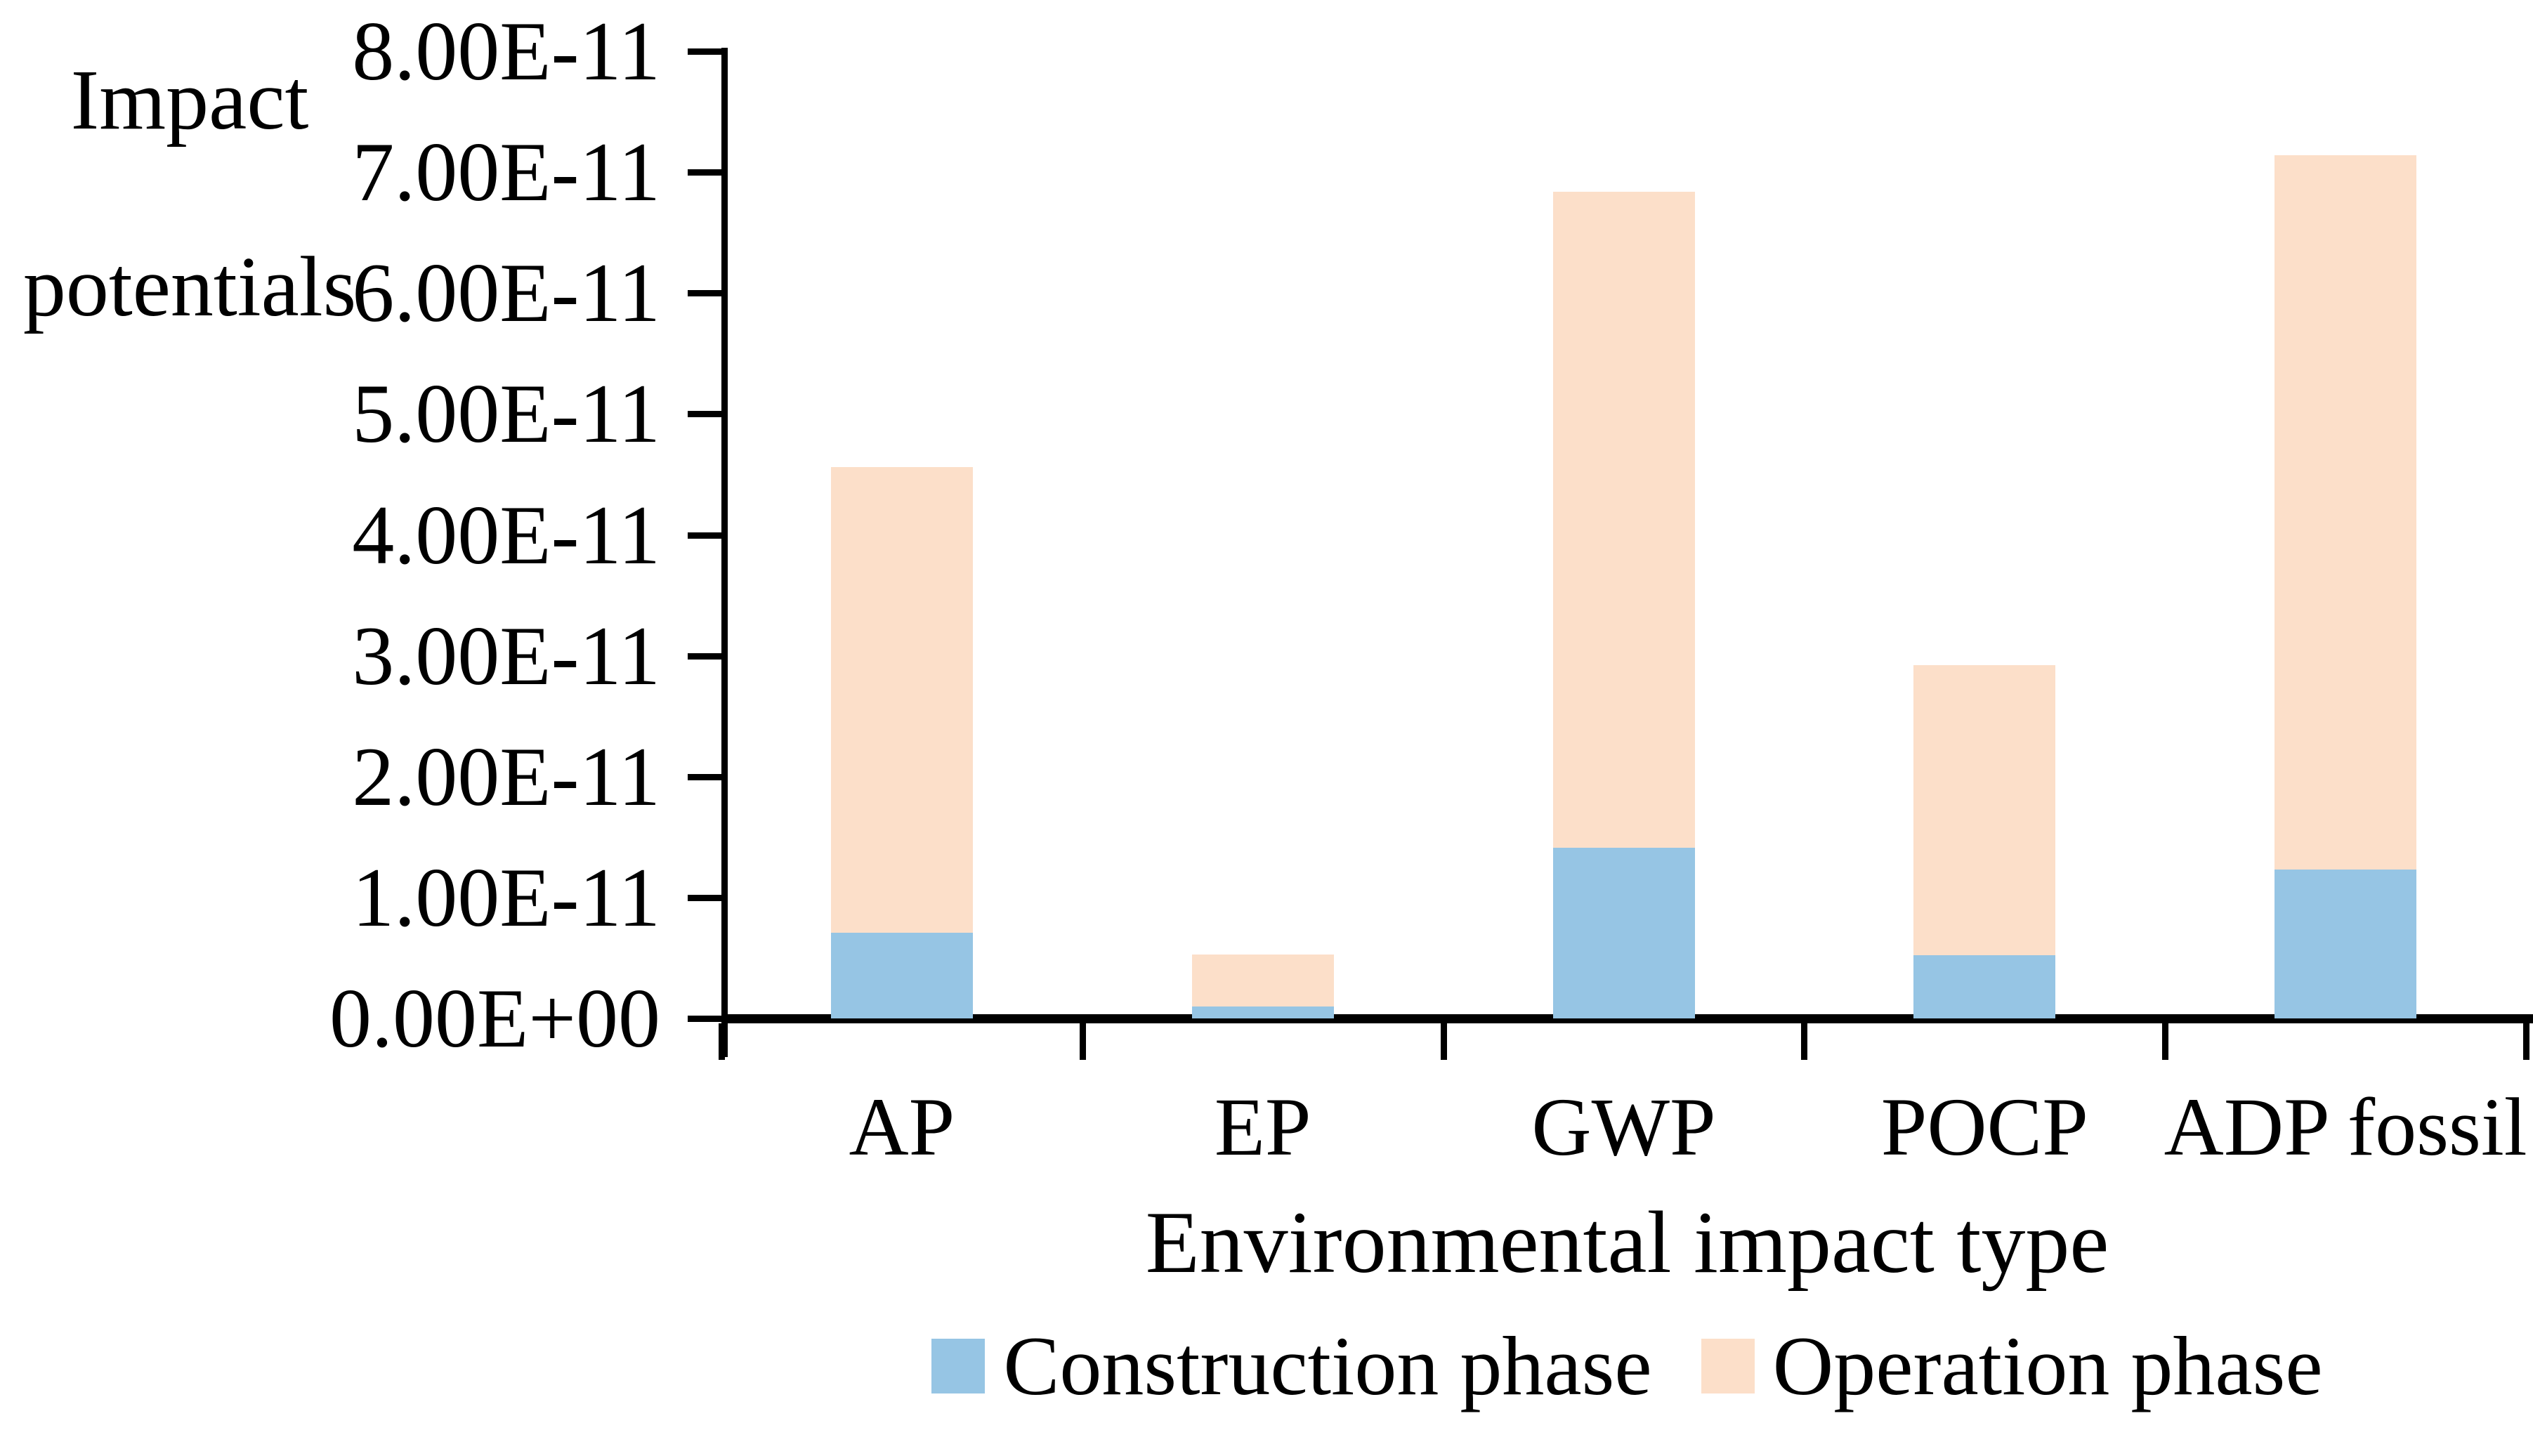  What do you see at coordinates (1985, 811) in the screenshot?
I see `bar-segment-operation-POCP` at bounding box center [1985, 811].